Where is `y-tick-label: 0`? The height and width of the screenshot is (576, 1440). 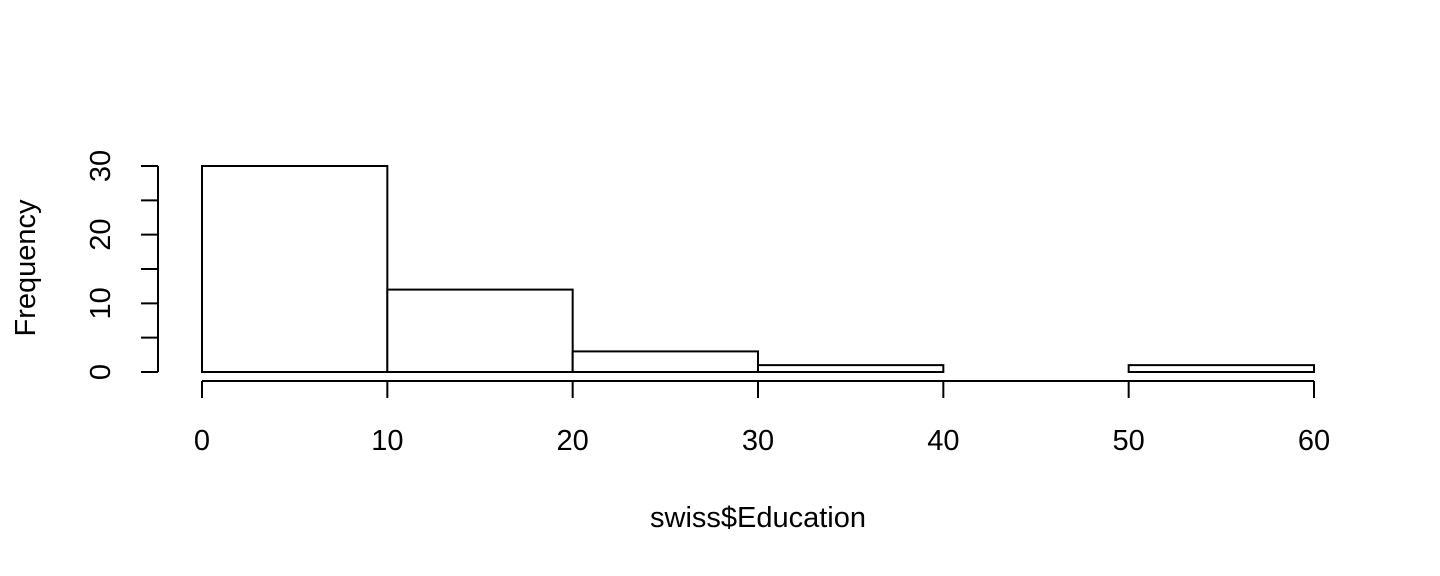
y-tick-label: 0 is located at coordinates (101, 372).